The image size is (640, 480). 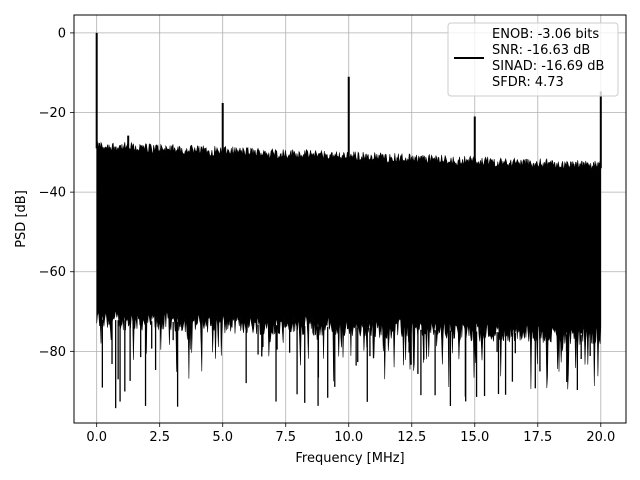 I want to click on y-tick-label: −80, so click(x=52, y=352).